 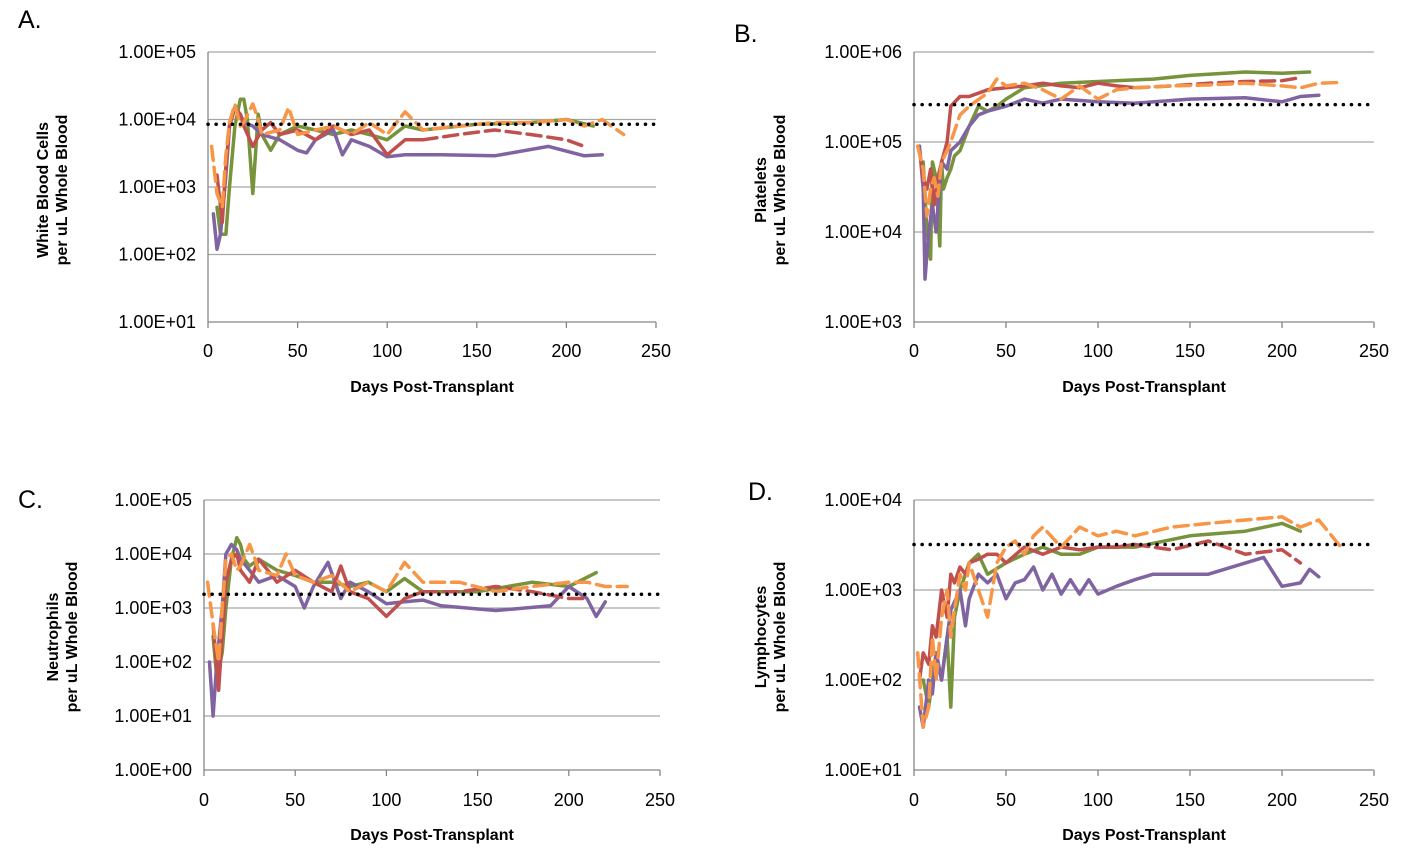 I want to click on y-axis-title: Lymphocytes per uL Whole Blood, so click(x=771, y=637).